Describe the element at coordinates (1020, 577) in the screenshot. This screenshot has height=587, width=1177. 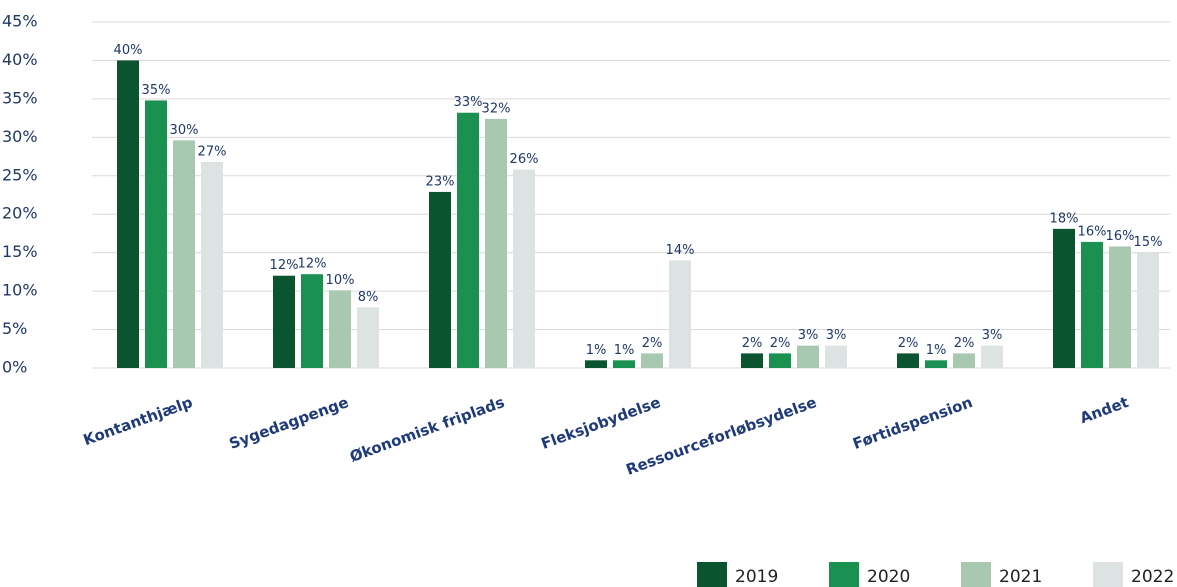
I see `legend-label: 2021` at that location.